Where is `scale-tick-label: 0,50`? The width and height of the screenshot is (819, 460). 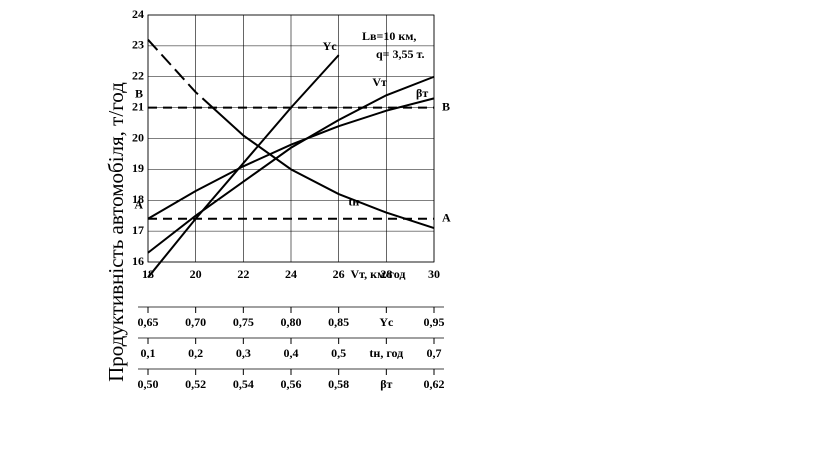 scale-tick-label: 0,50 is located at coordinates (148, 384).